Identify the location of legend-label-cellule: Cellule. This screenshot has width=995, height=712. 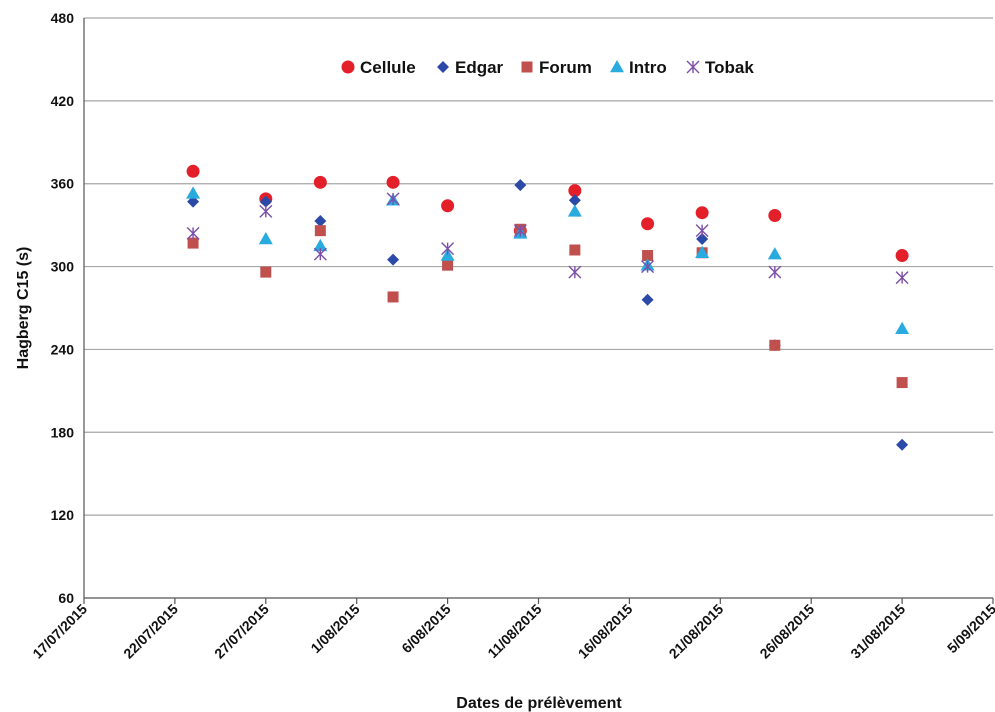
(388, 67).